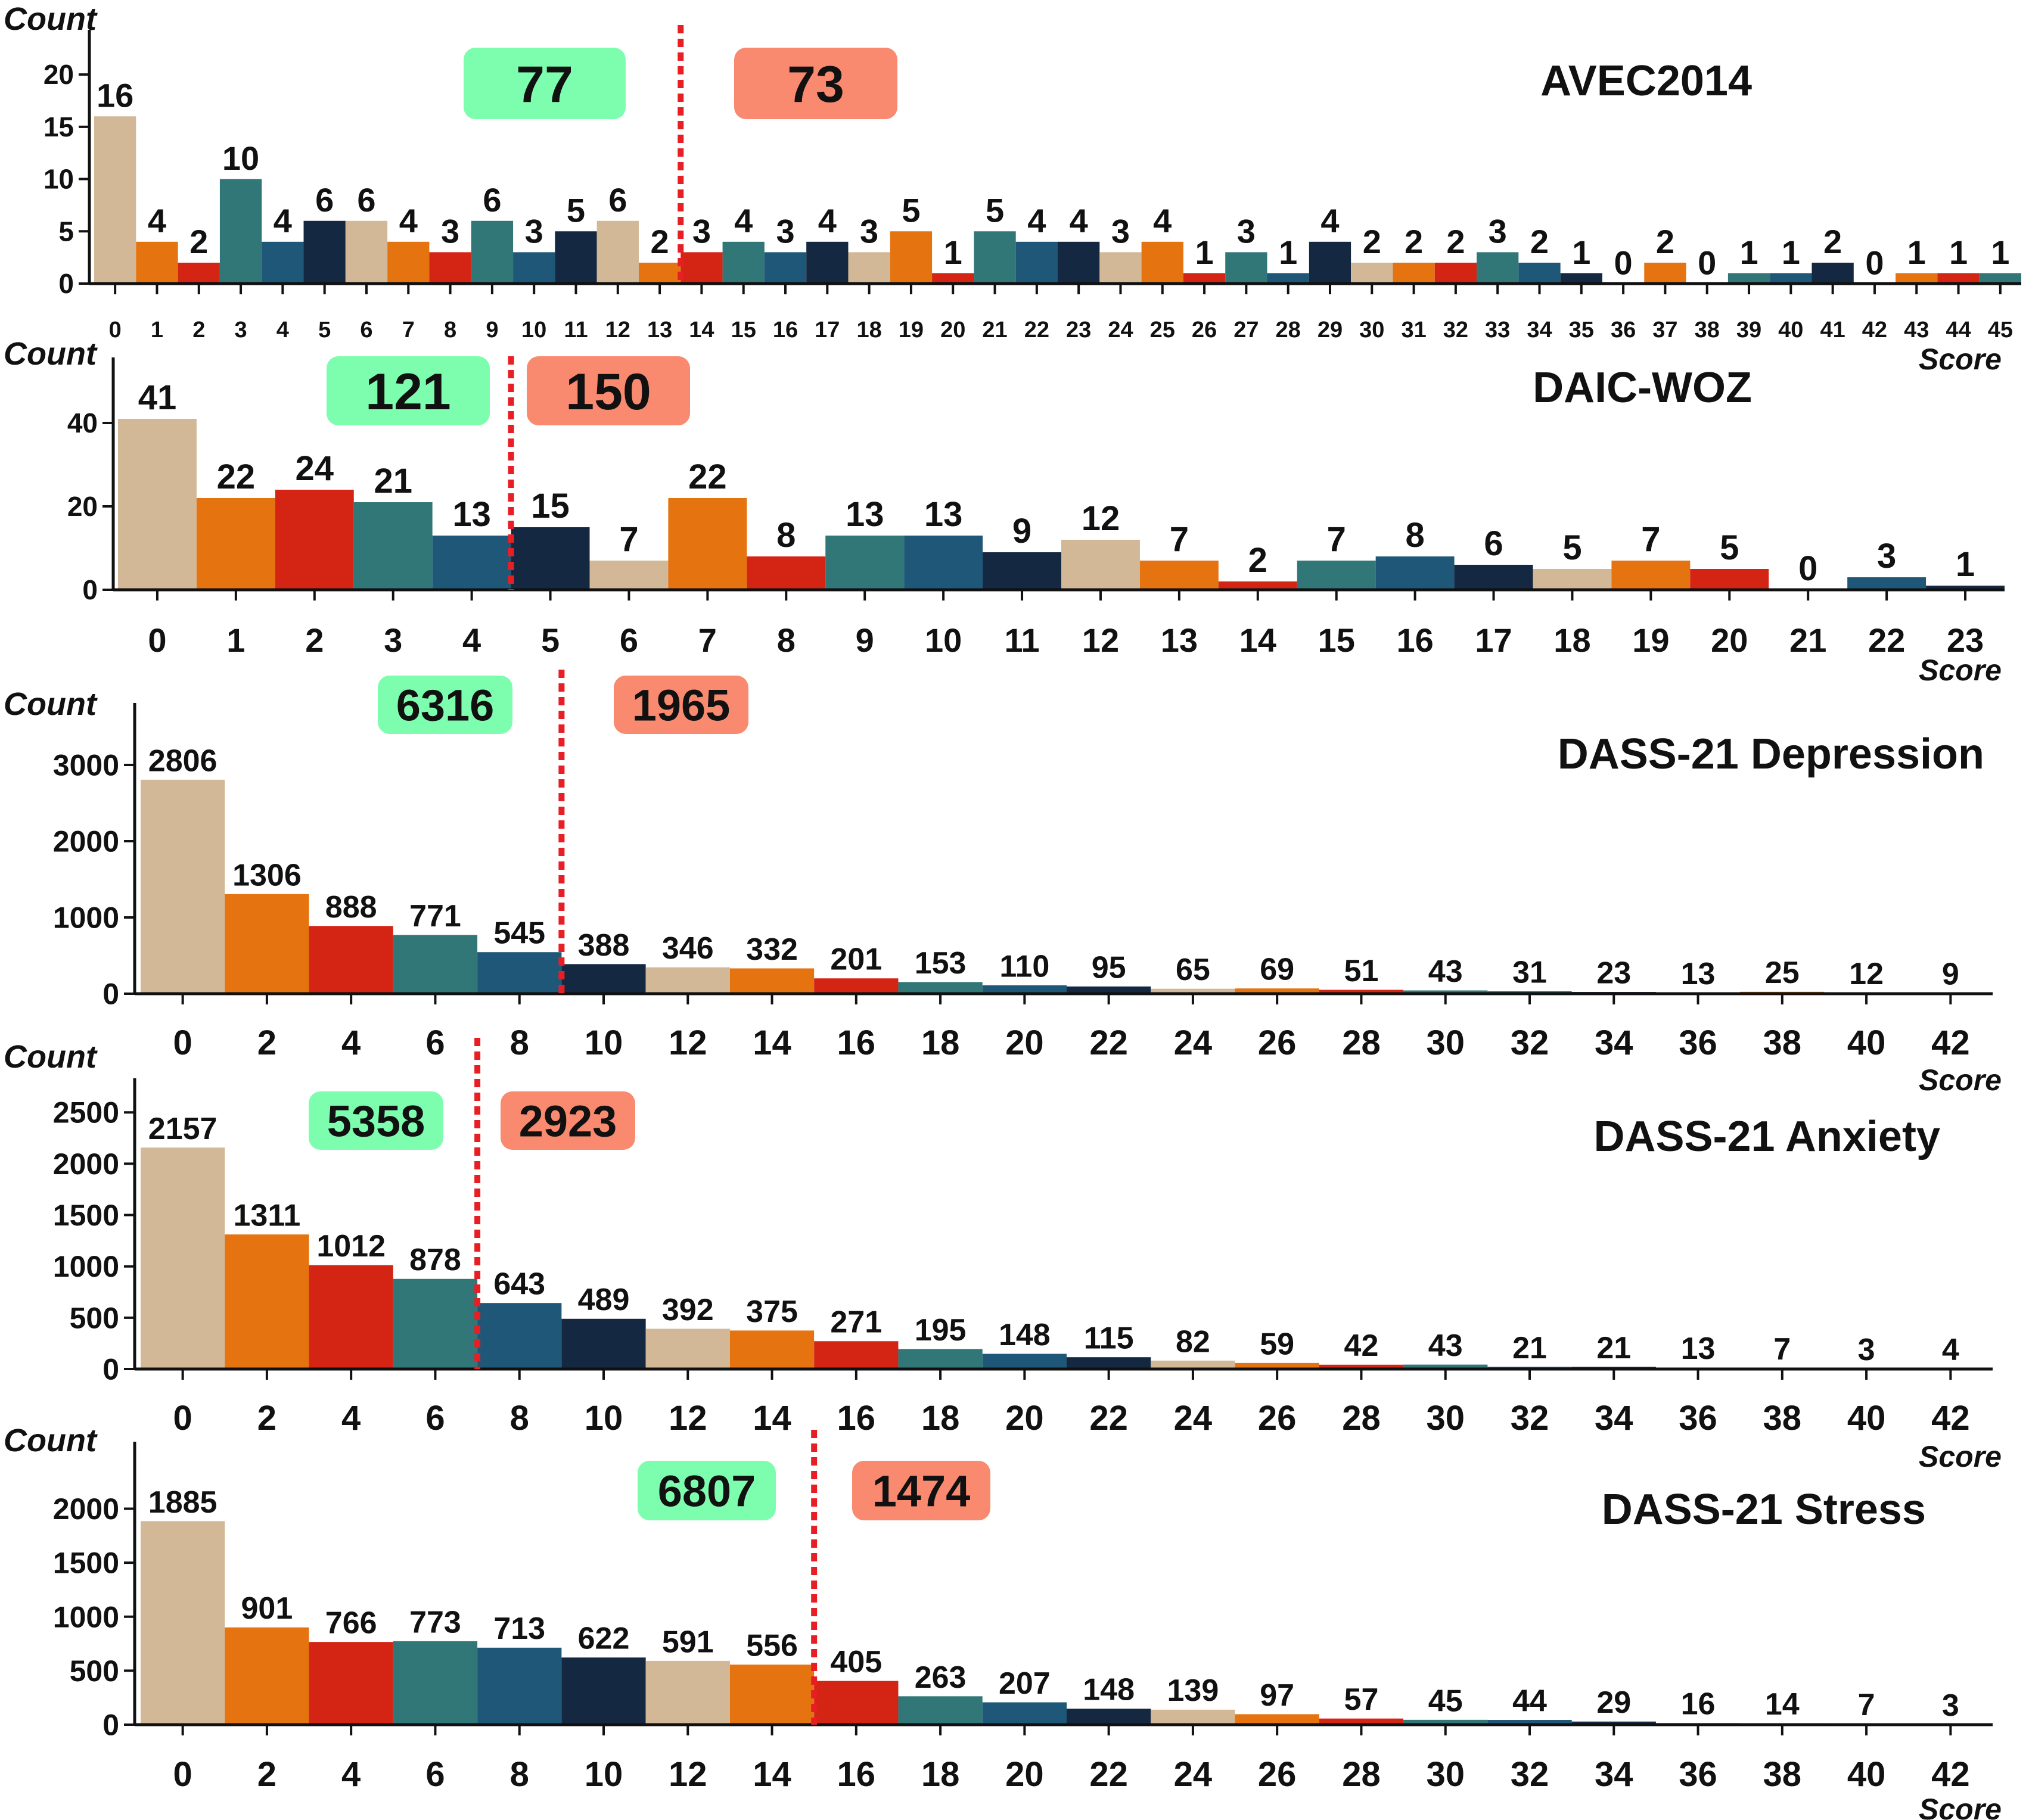  Describe the element at coordinates (86, 1164) in the screenshot. I see `y-tick-label: 2000` at that location.